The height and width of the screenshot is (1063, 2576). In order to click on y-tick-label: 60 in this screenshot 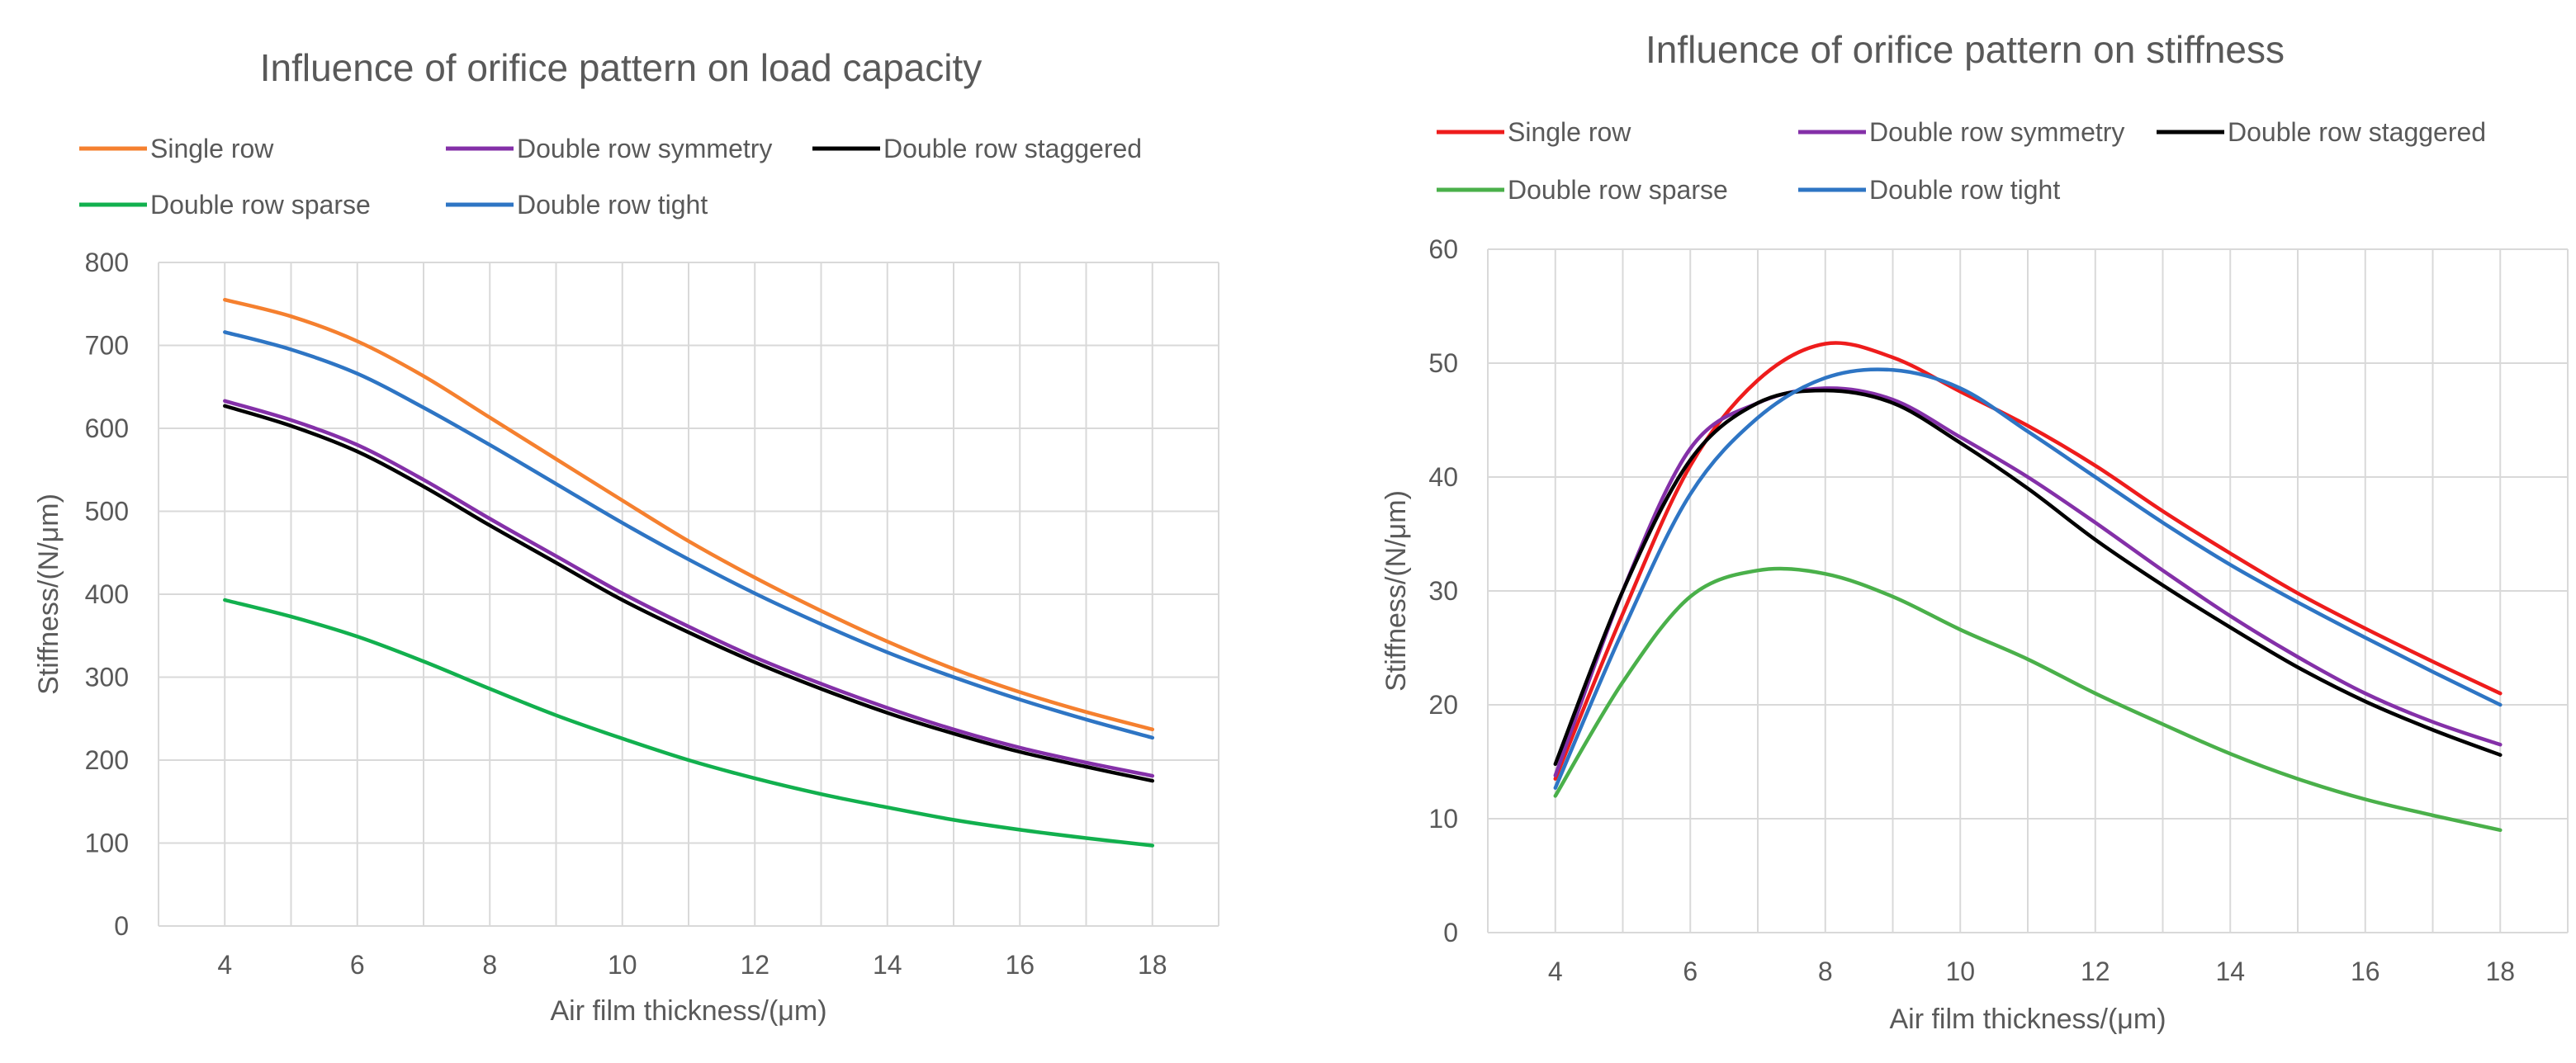, I will do `click(1443, 249)`.